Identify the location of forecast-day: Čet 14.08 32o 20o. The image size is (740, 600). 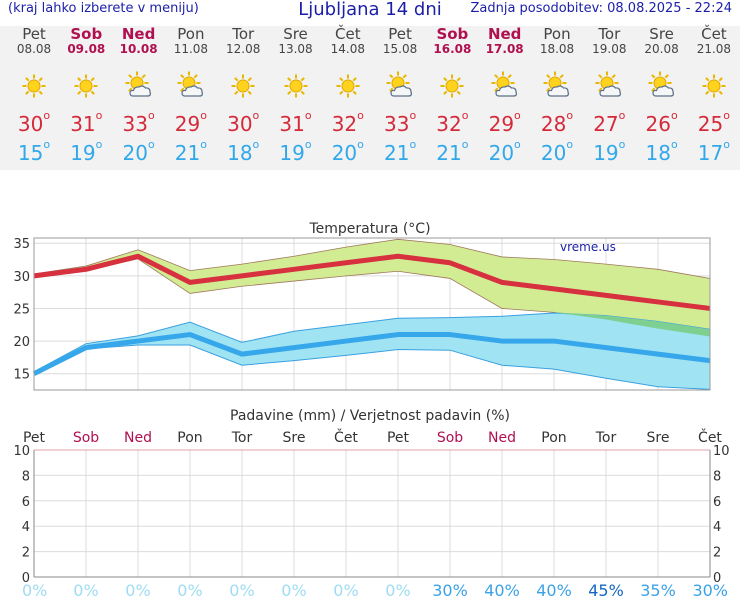
(348, 95).